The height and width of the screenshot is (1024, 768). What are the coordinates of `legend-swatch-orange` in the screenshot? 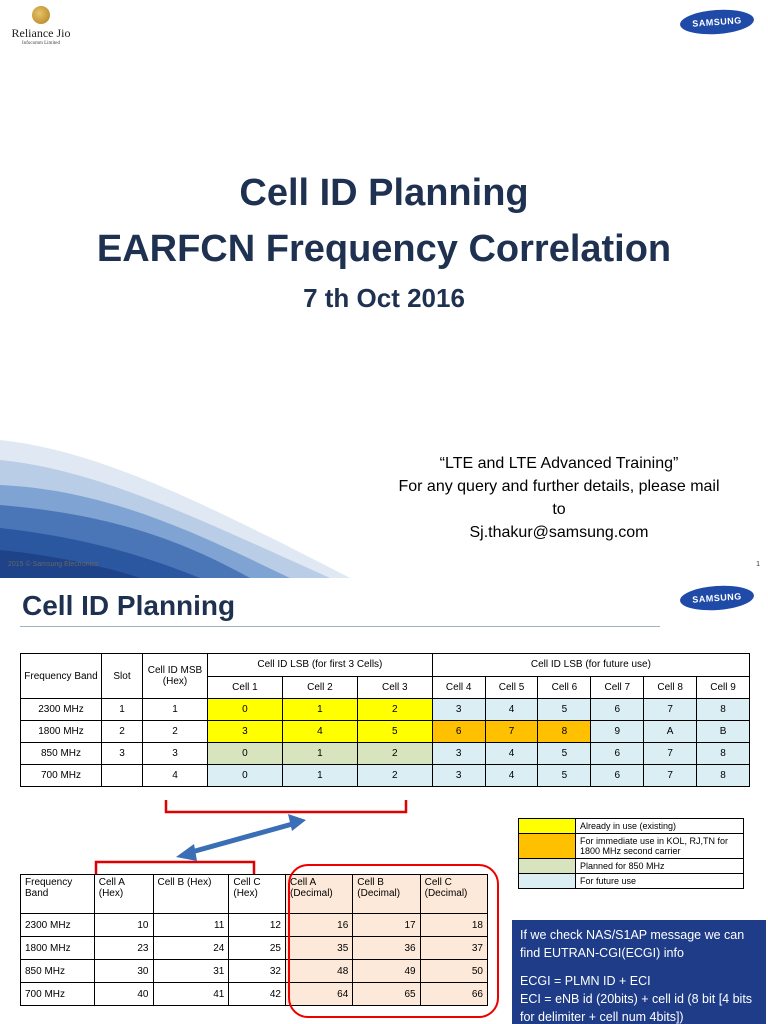 It's located at (547, 846).